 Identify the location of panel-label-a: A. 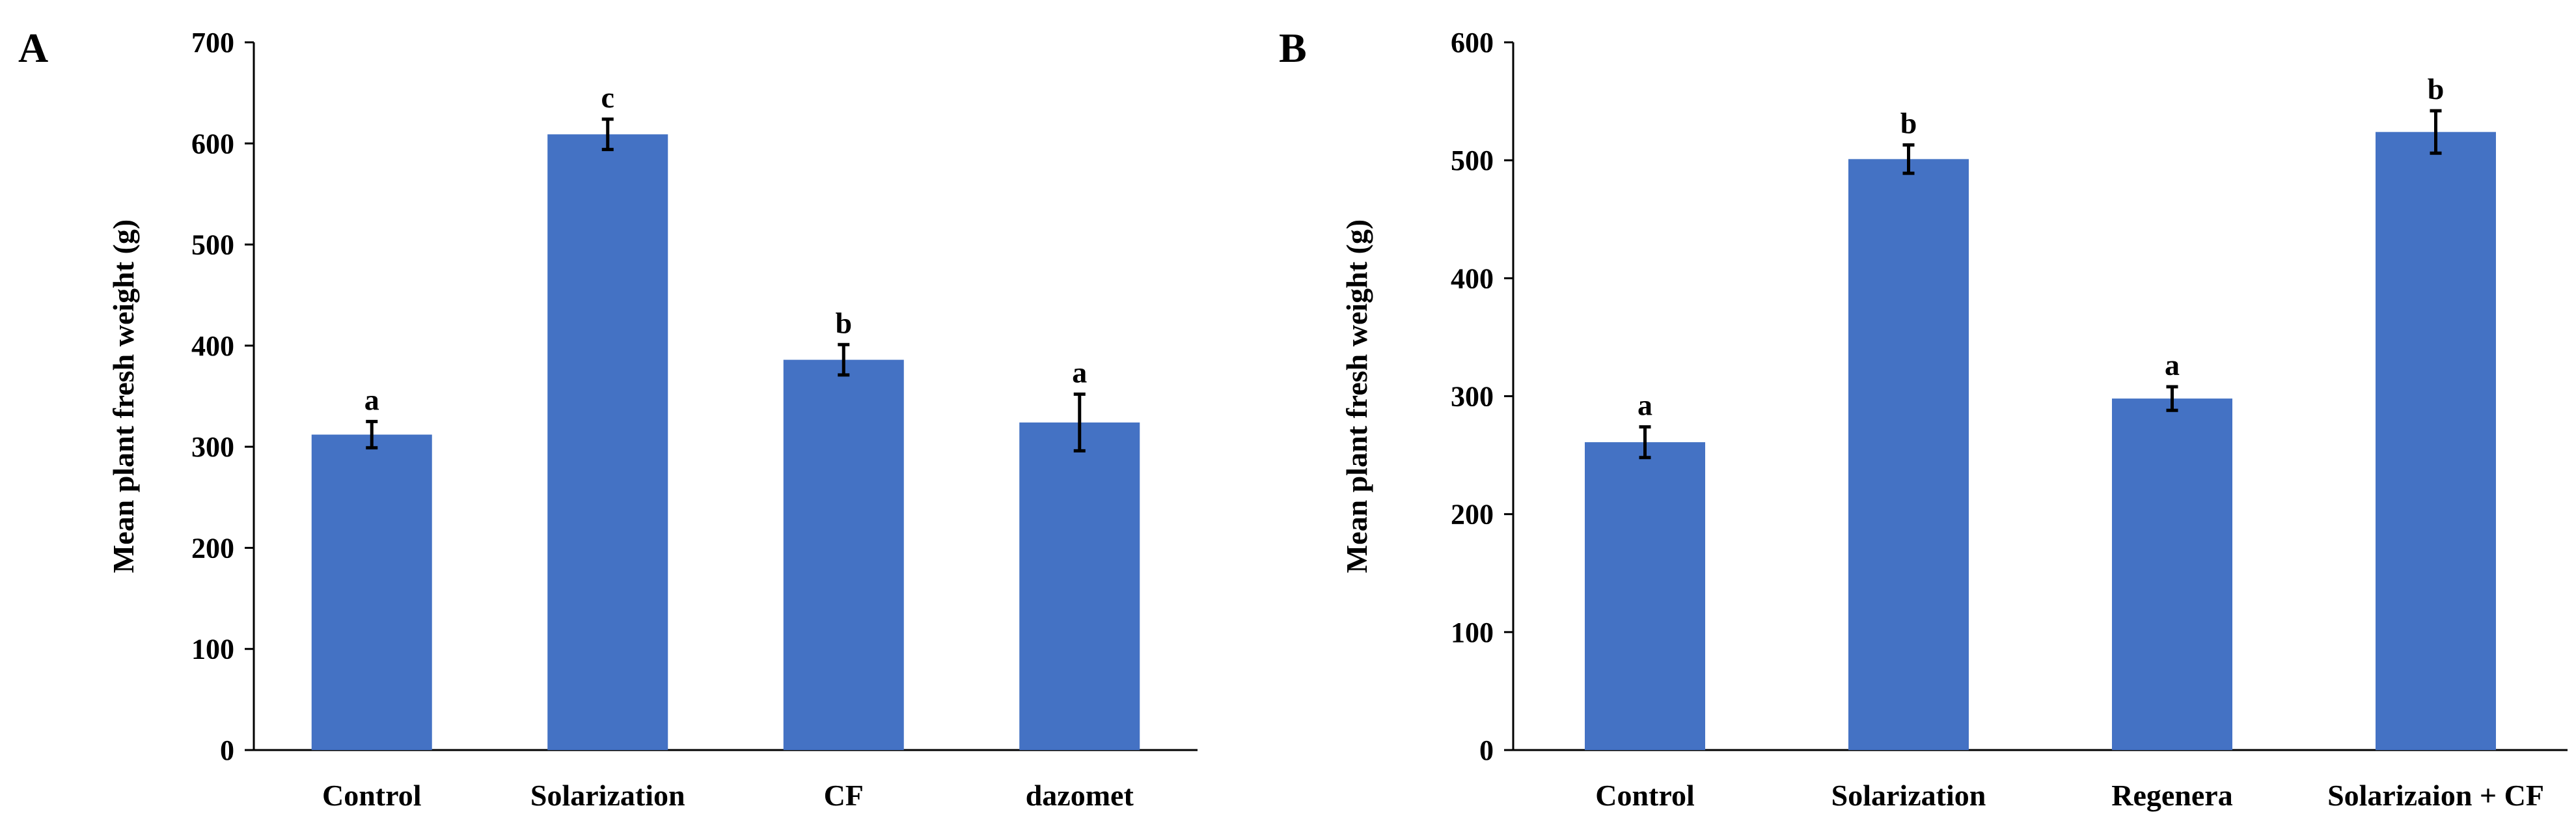
(33, 48).